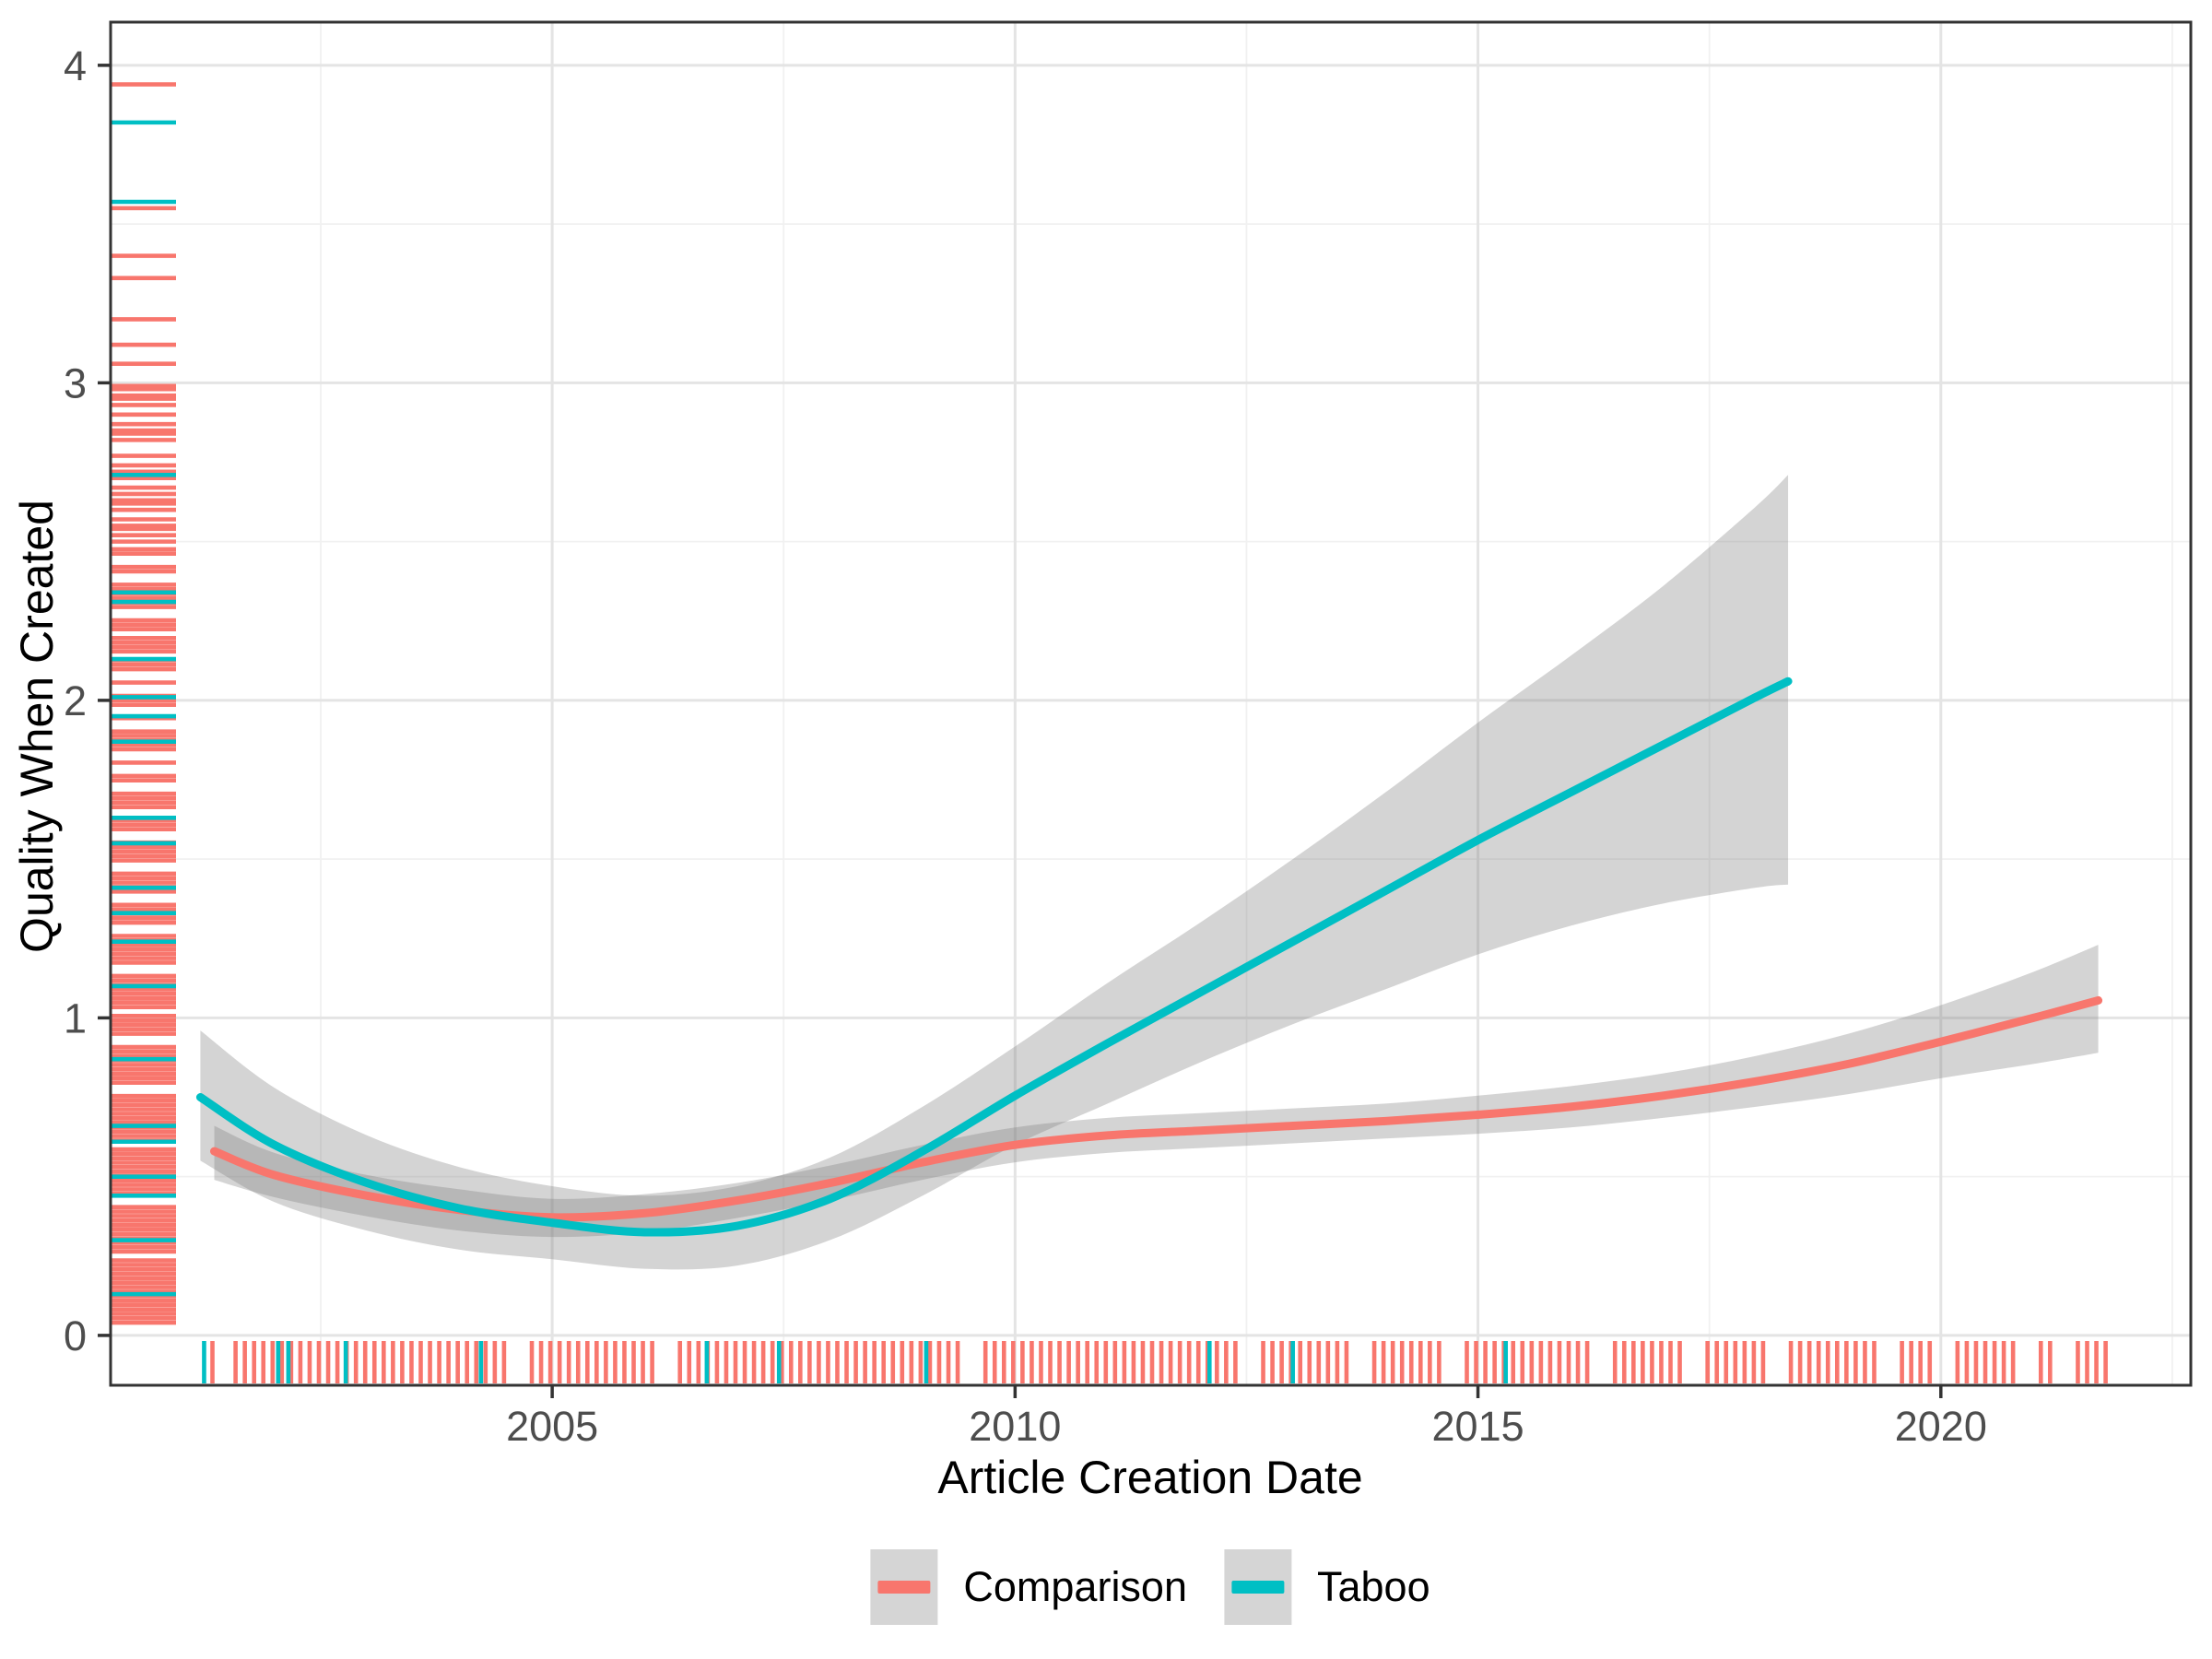  I want to click on legend-item-comparison: Comparison, so click(1028, 1587).